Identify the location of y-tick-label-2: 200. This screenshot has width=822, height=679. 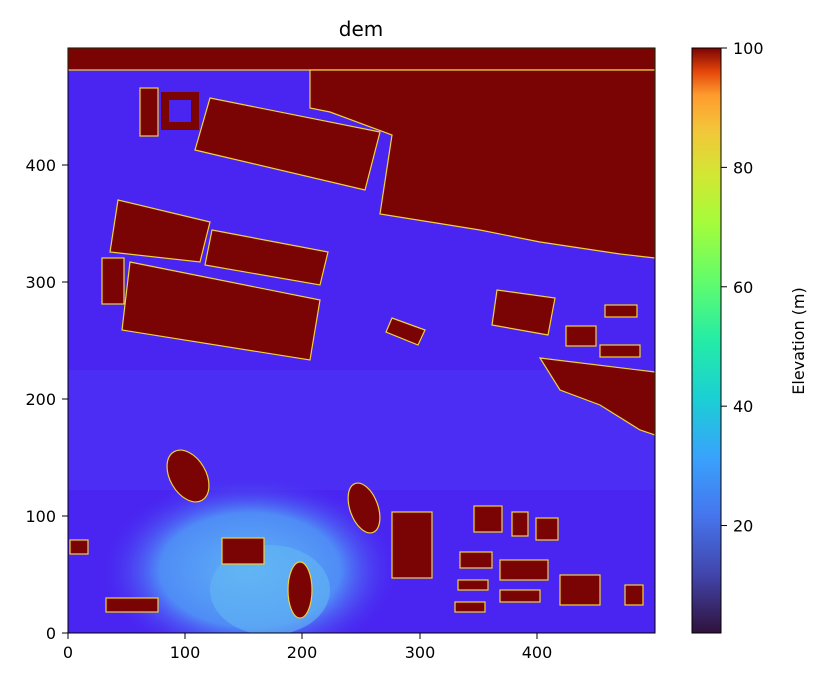
(40, 399).